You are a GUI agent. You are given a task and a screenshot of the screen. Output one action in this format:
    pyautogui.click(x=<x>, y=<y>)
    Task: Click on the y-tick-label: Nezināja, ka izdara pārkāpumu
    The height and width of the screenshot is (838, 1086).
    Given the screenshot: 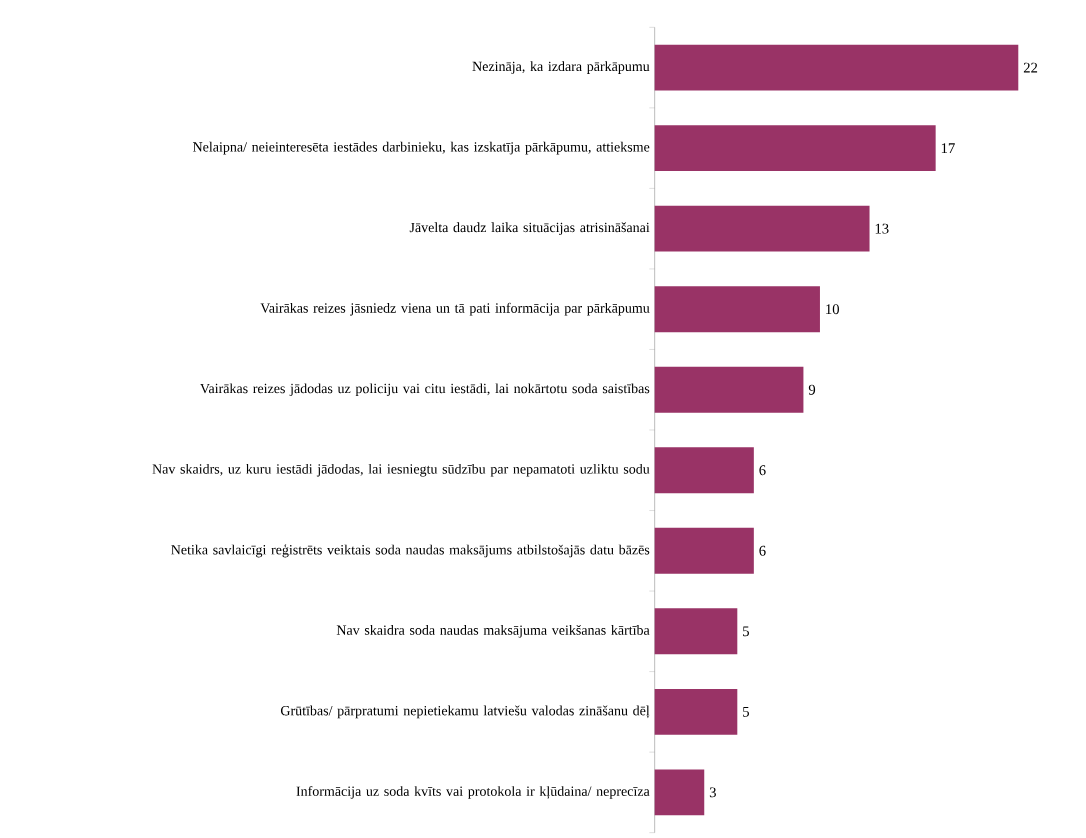 What is the action you would take?
    pyautogui.click(x=561, y=67)
    